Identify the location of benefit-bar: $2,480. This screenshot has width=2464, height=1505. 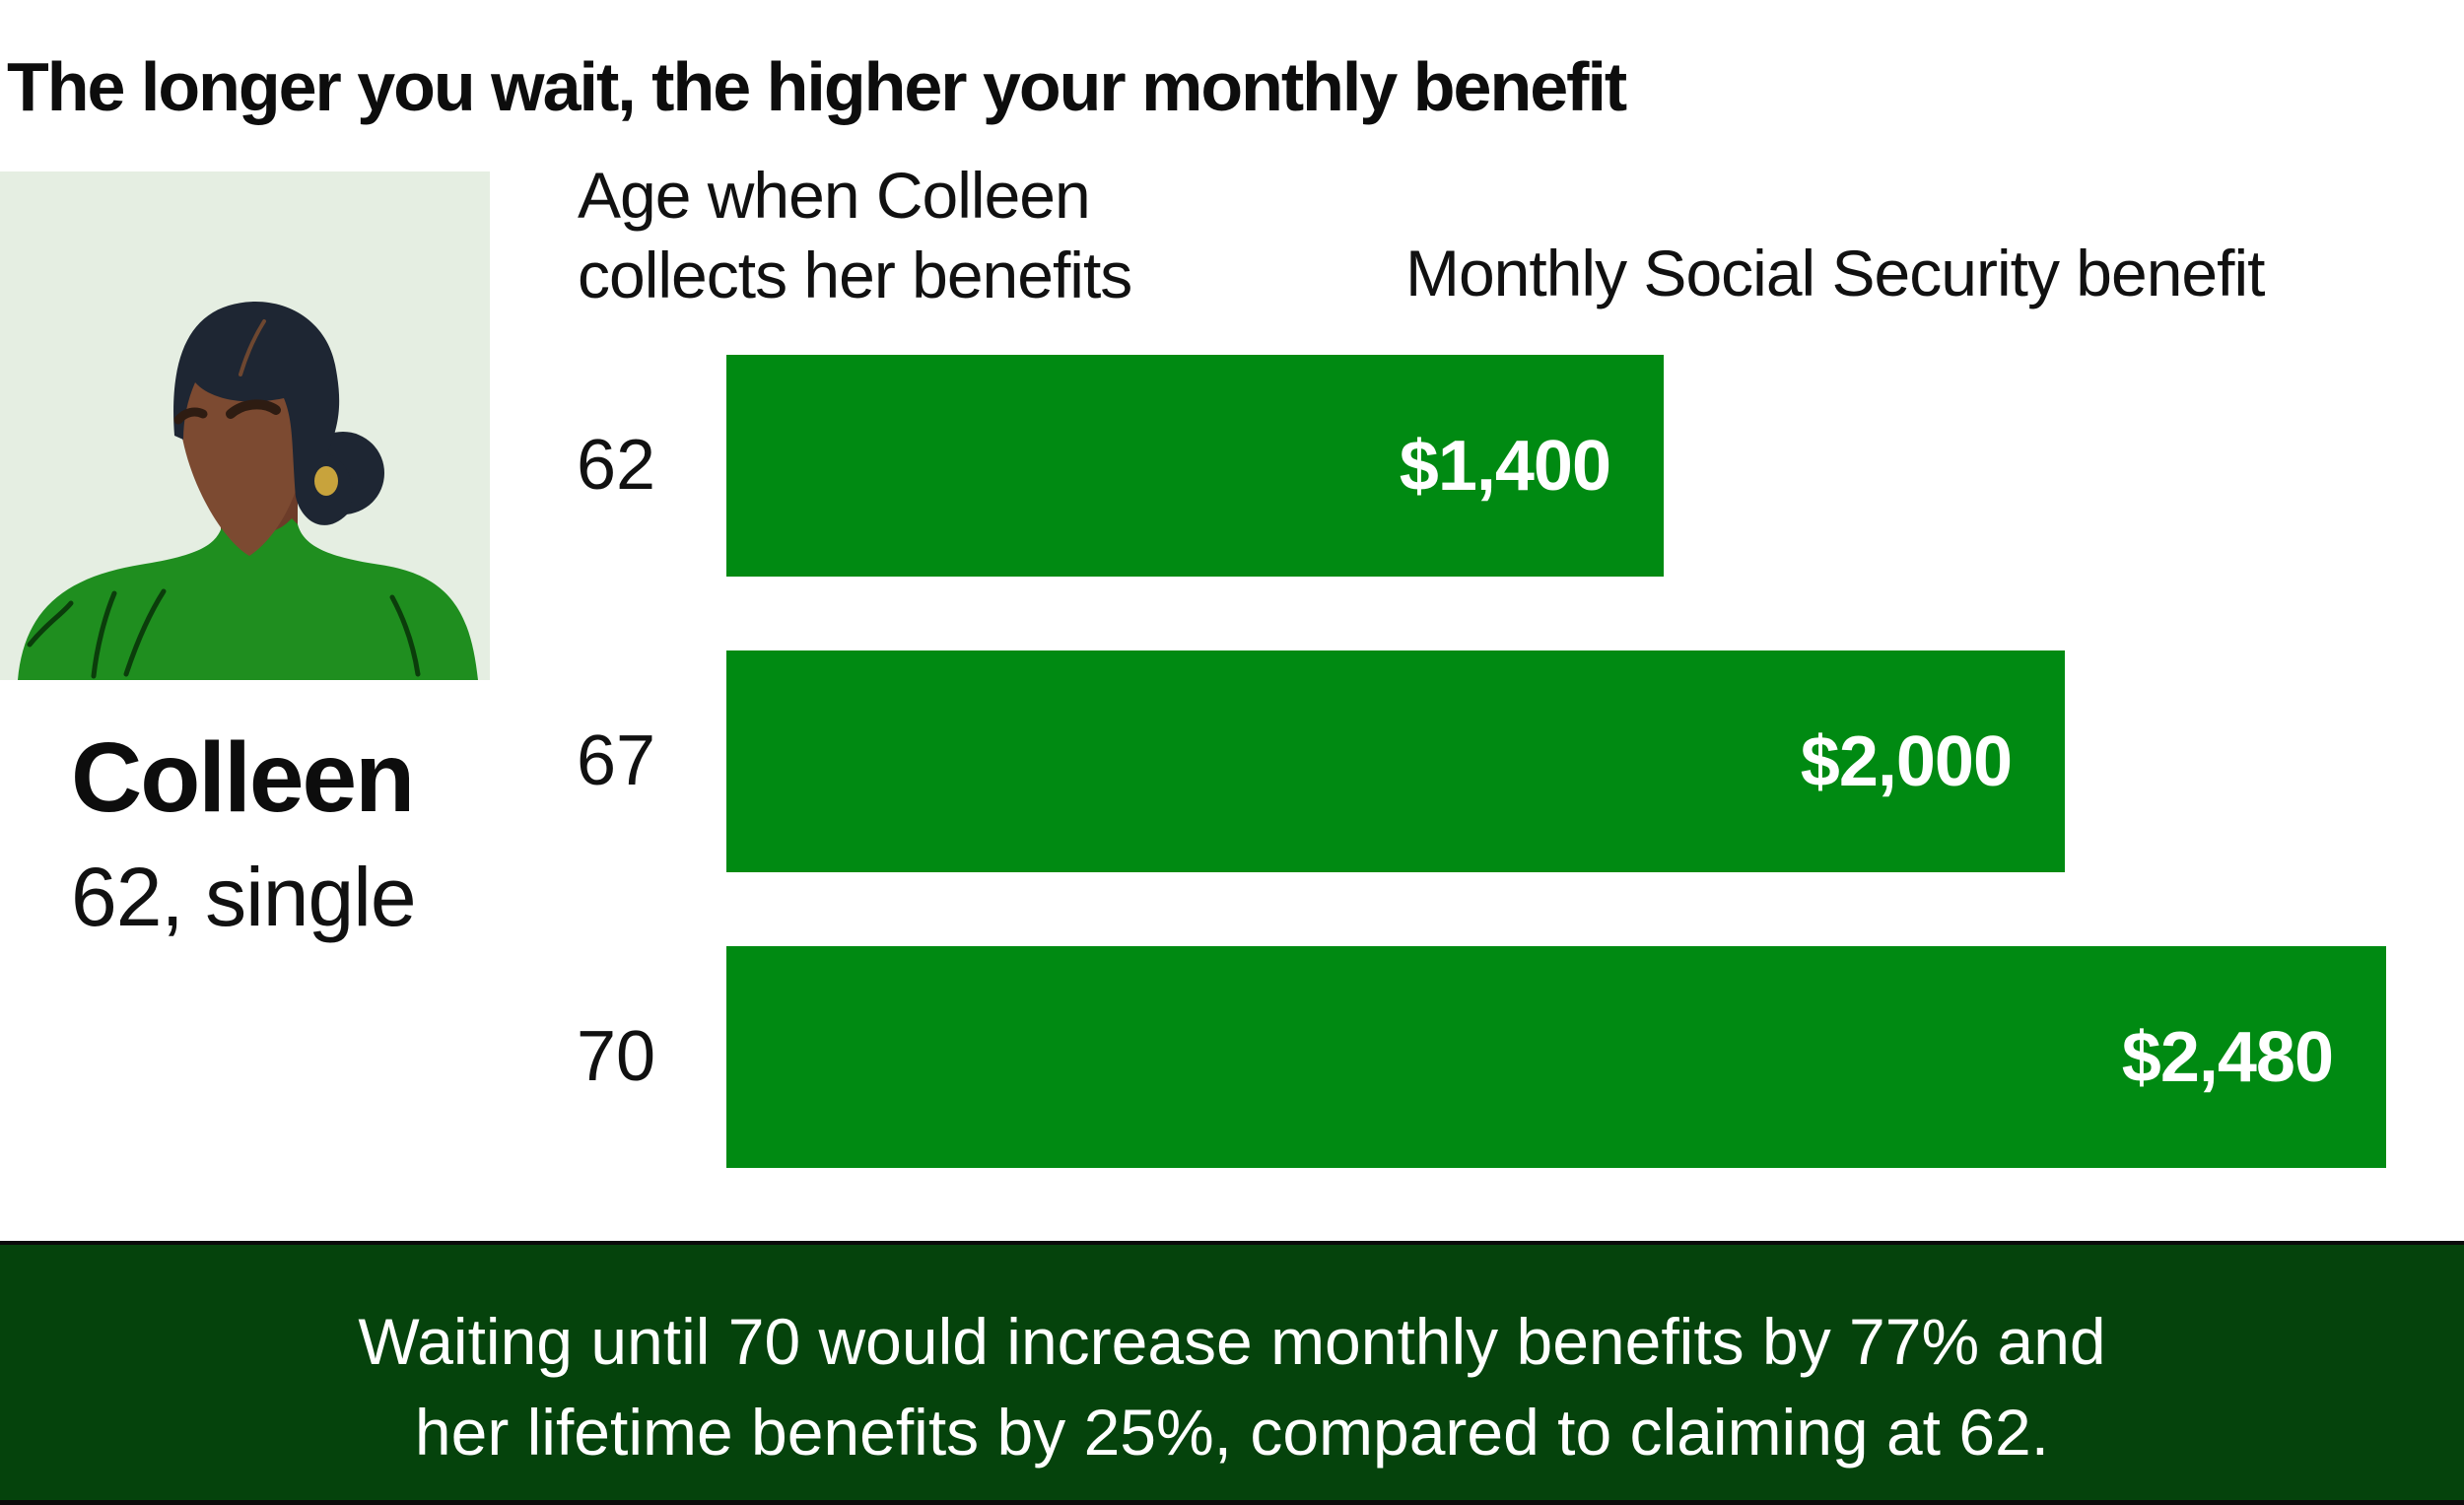
(1556, 1057).